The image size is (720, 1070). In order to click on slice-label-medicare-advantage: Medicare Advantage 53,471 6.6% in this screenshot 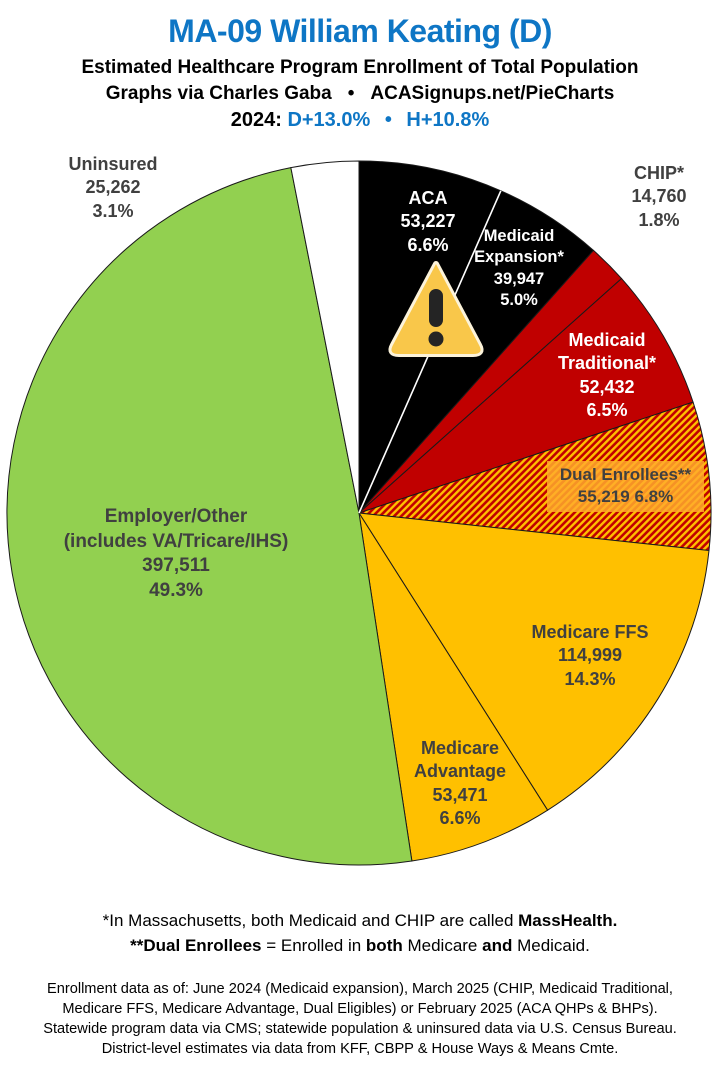, I will do `click(460, 783)`.